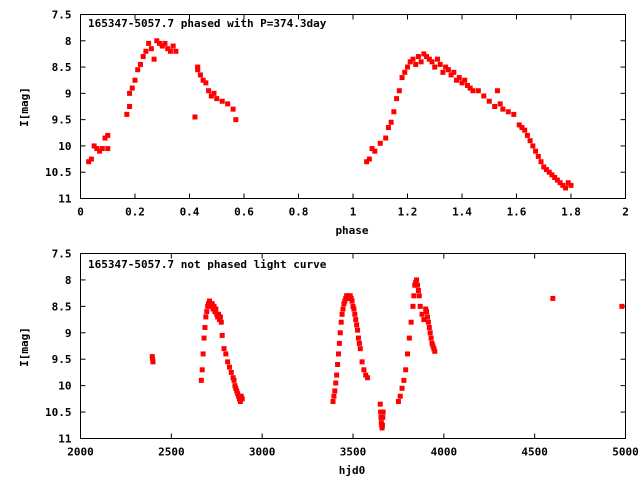  I want to click on phased-plot-ylabel: I[mag], so click(24, 107).